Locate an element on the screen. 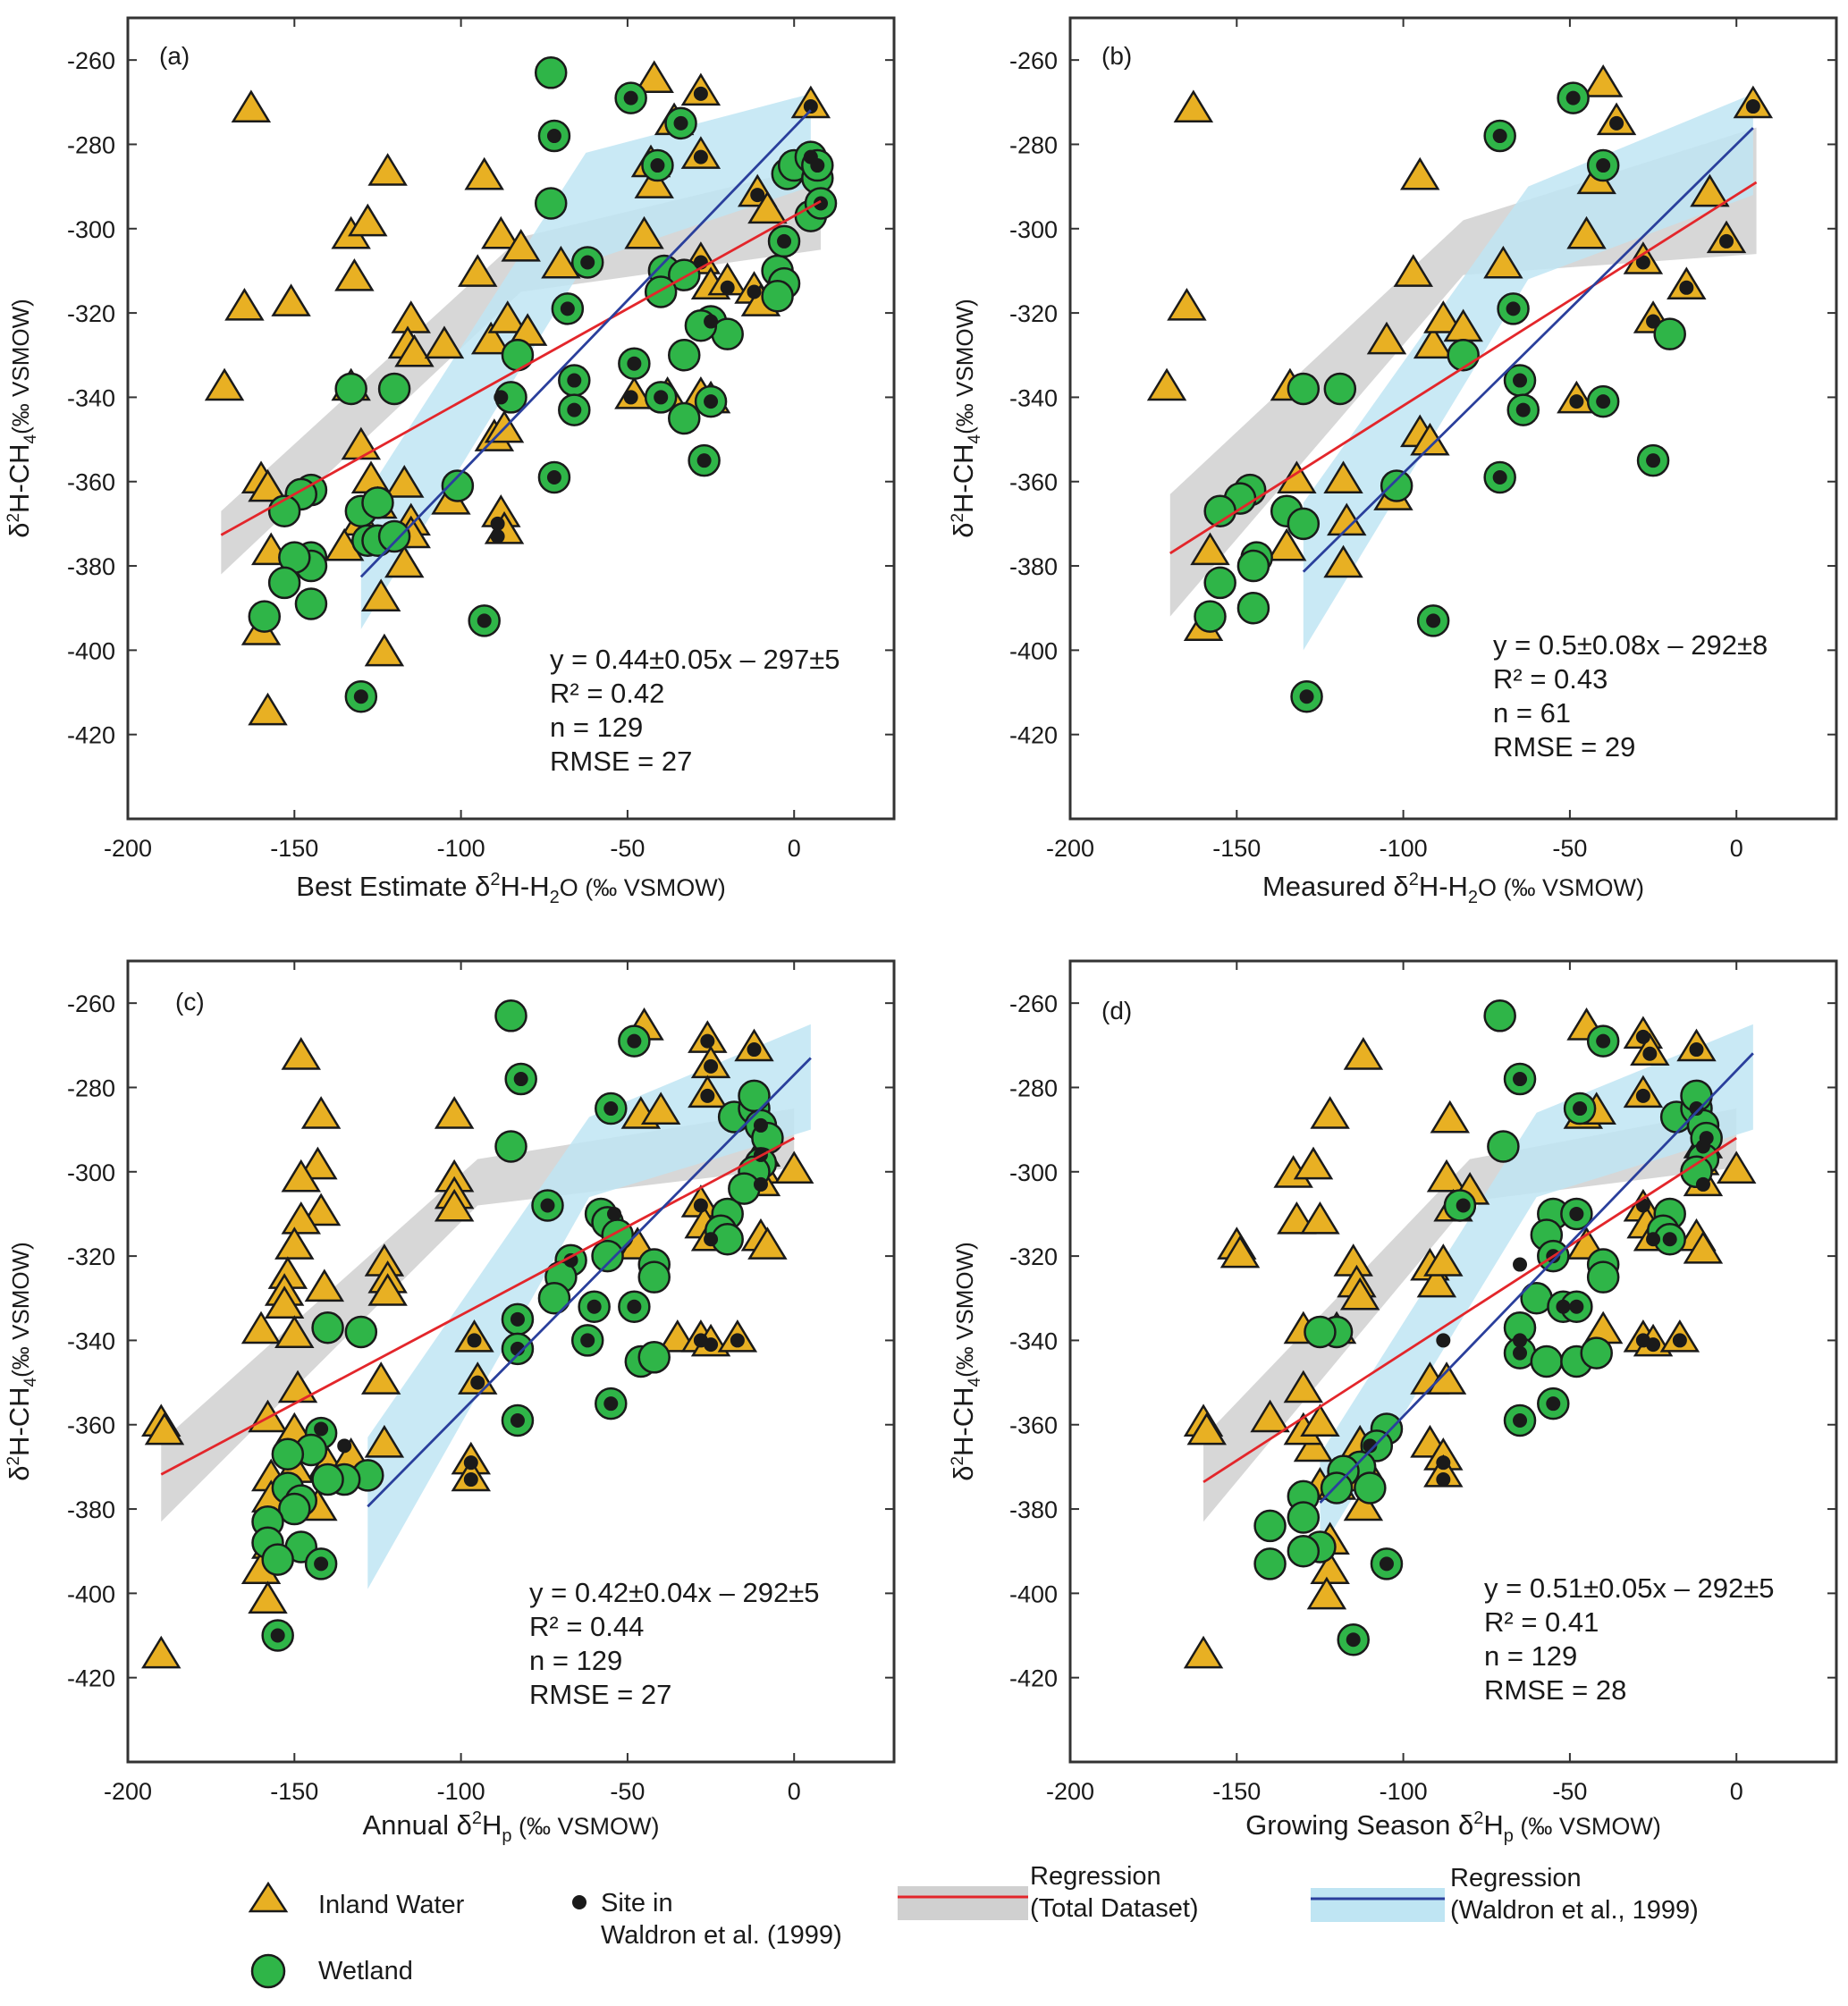 This screenshot has height=2006, width=1848. legend-inland-water-marker is located at coordinates (268, 1897).